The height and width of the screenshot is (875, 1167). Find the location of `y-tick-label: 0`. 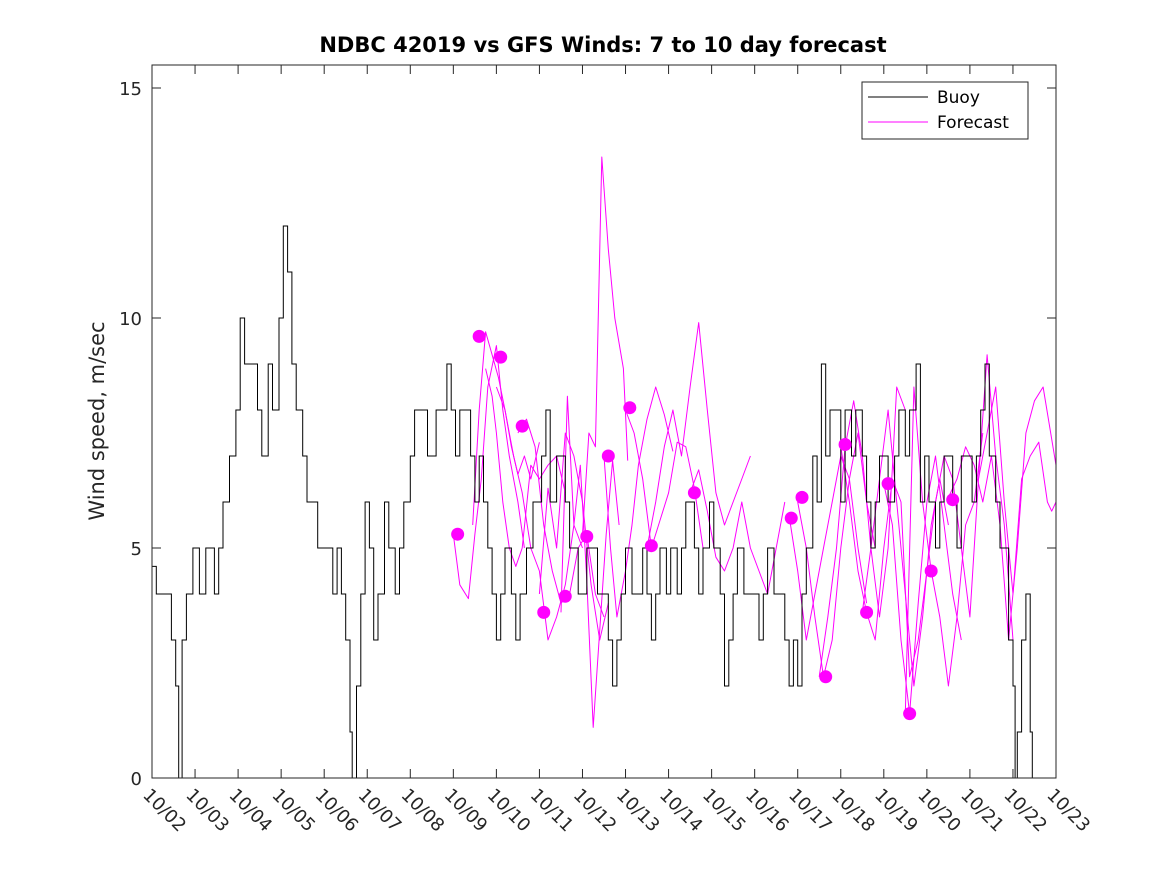

y-tick-label: 0 is located at coordinates (136, 779).